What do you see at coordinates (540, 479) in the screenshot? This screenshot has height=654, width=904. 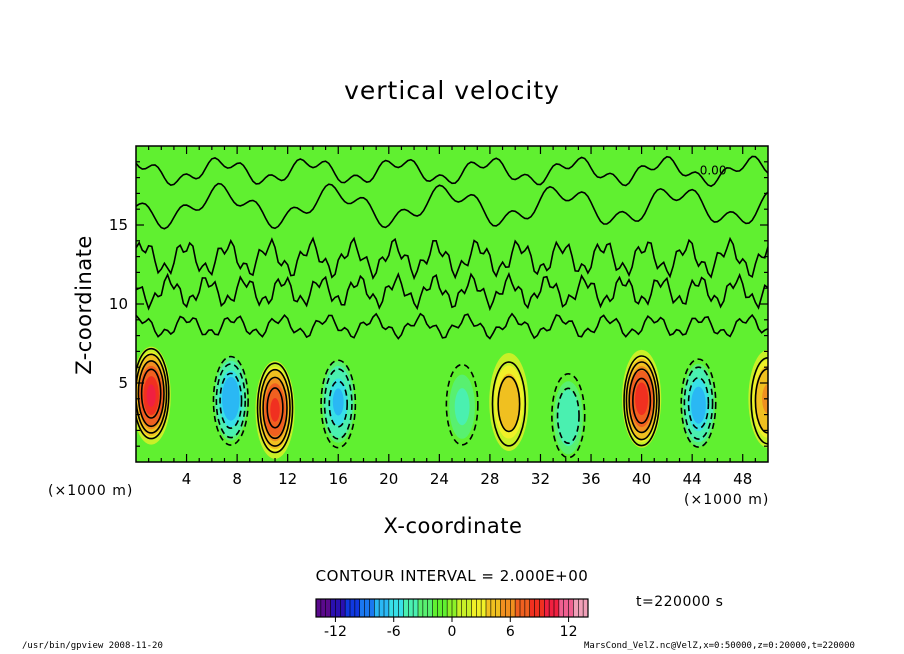 I see `x-tick-label: 32` at bounding box center [540, 479].